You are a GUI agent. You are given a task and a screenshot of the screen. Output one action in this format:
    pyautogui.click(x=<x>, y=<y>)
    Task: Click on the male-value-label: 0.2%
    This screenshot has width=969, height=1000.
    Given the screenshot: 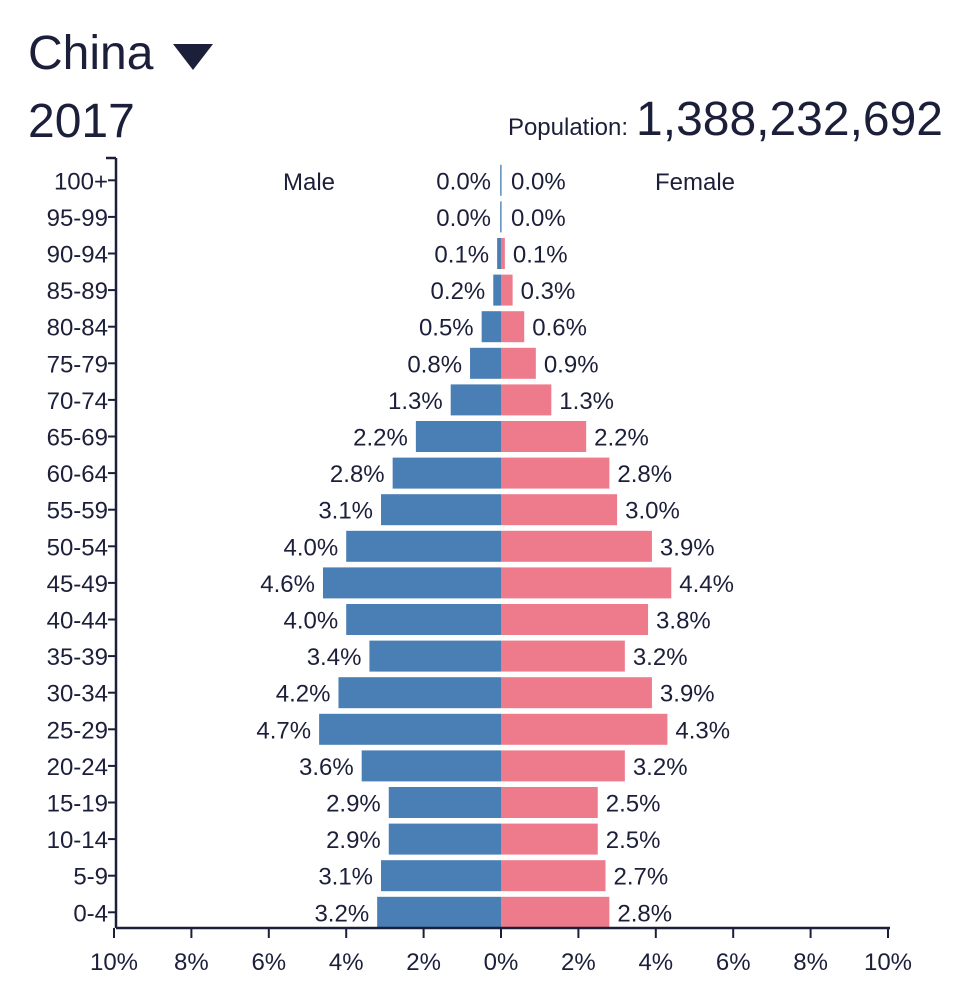 What is the action you would take?
    pyautogui.click(x=458, y=291)
    